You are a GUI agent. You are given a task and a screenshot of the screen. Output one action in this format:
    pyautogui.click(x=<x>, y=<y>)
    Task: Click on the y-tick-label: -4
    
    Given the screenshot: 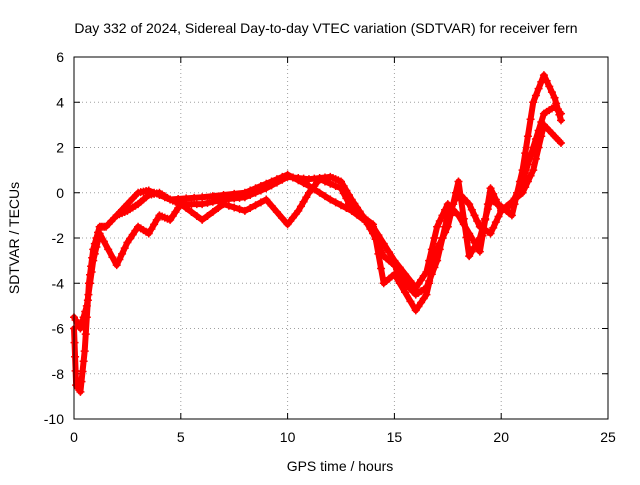 What is the action you would take?
    pyautogui.click(x=58, y=283)
    